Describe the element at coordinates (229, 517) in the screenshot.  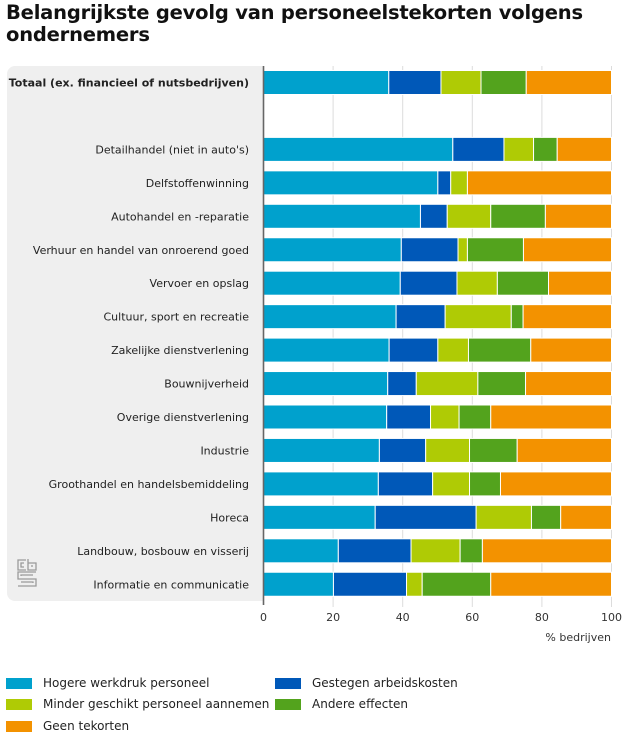
I see `category-label: Horeca` at that location.